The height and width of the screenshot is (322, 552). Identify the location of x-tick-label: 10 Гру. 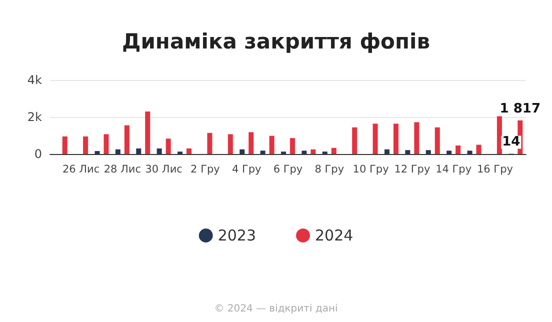
(370, 170).